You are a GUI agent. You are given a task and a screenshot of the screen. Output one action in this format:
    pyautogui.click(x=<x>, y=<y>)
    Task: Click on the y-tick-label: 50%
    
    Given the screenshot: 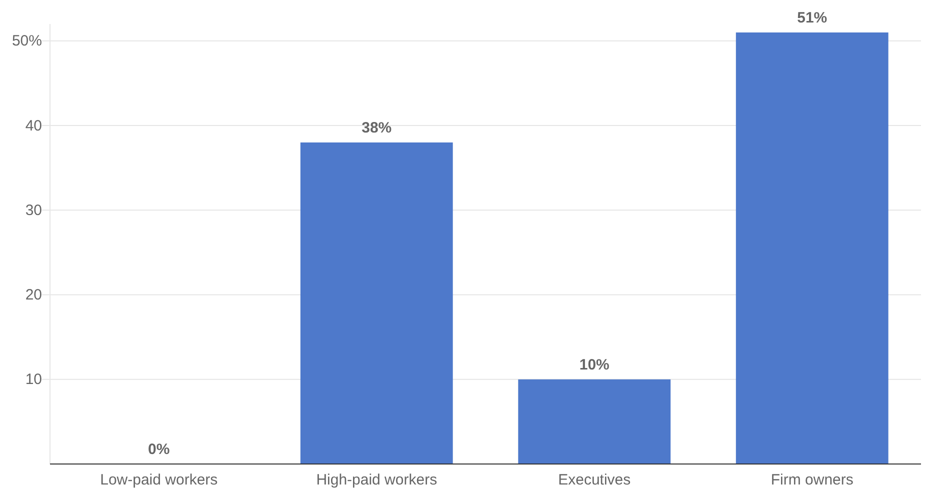 What is the action you would take?
    pyautogui.click(x=27, y=41)
    